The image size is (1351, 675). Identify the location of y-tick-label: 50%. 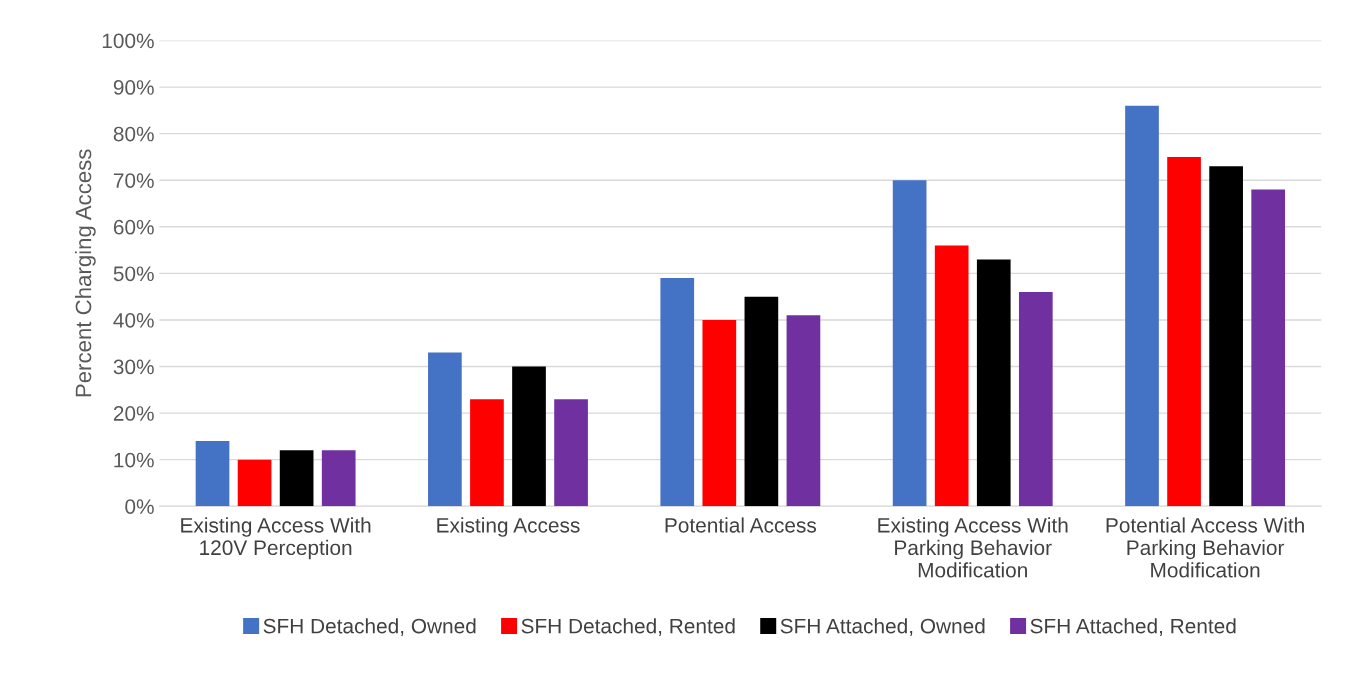
(133, 274).